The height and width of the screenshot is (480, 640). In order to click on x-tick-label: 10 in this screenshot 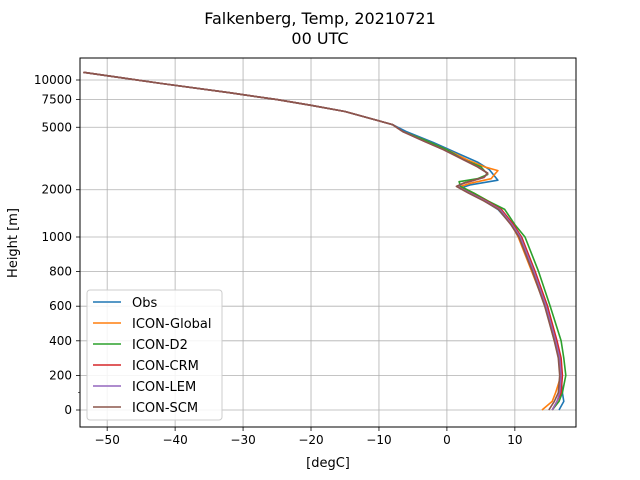, I will do `click(514, 440)`.